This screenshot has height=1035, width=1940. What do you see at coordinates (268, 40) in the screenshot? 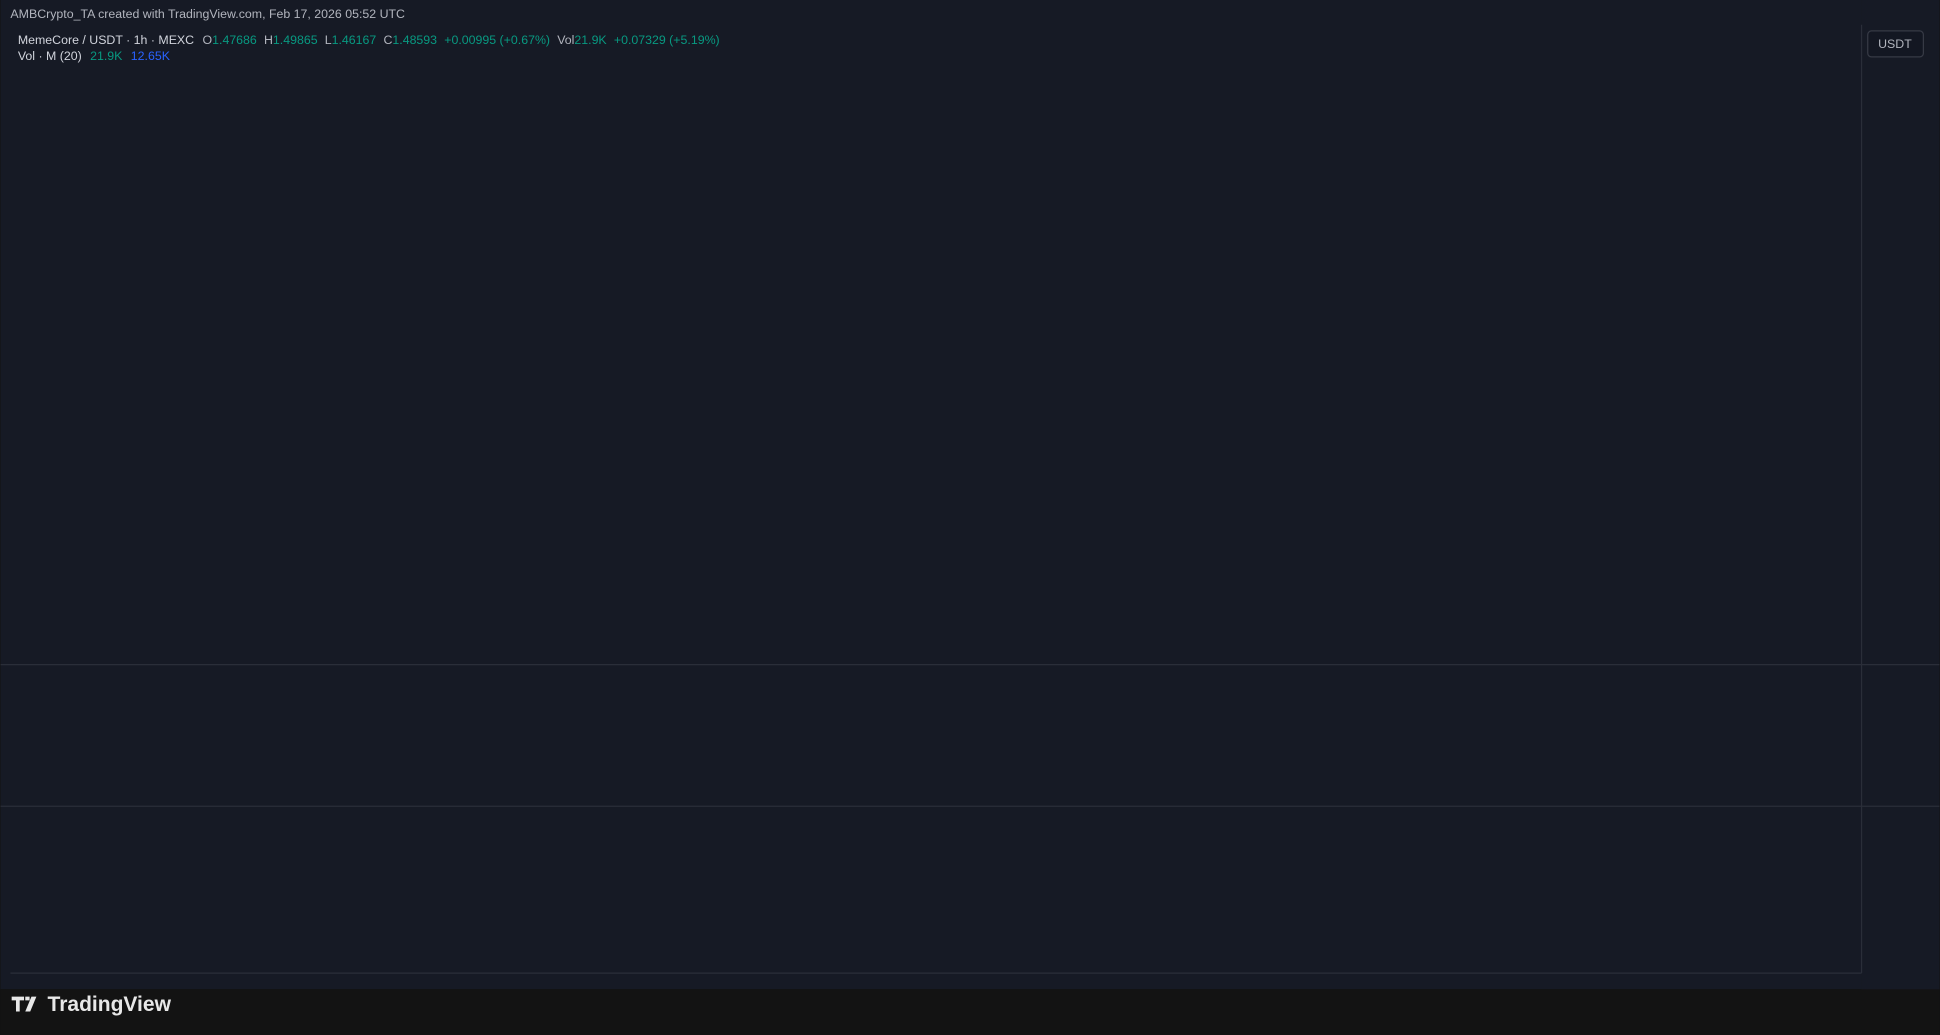
I see `ohlc-key: H` at bounding box center [268, 40].